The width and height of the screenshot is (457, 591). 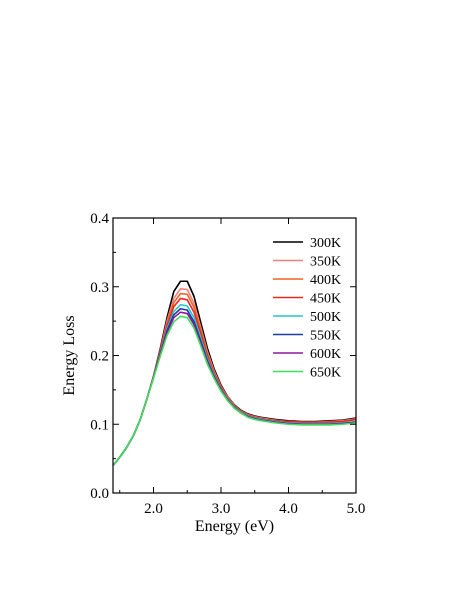 I want to click on legend-label-550k: 550K, so click(x=325, y=336).